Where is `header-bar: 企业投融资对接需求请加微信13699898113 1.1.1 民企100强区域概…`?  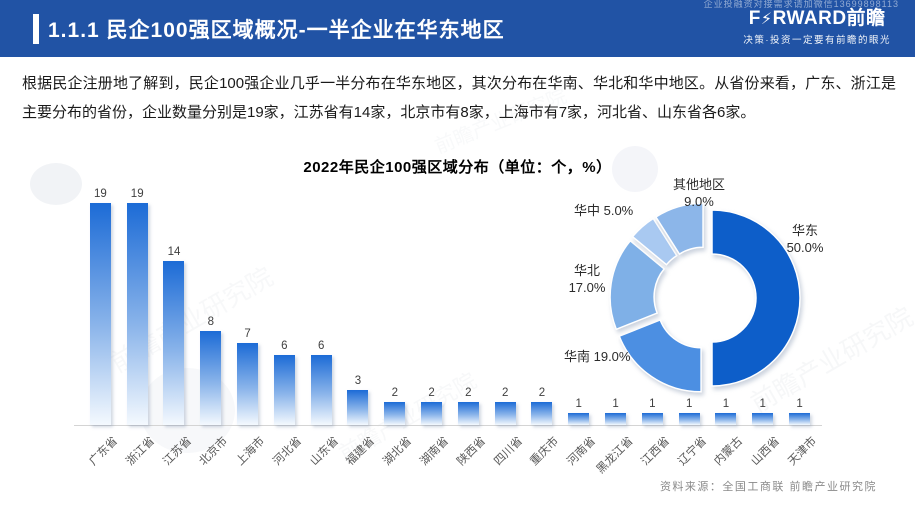 header-bar: 企业投融资对接需求请加微信13699898113 1.1.1 民企100强区域概… is located at coordinates (457, 28).